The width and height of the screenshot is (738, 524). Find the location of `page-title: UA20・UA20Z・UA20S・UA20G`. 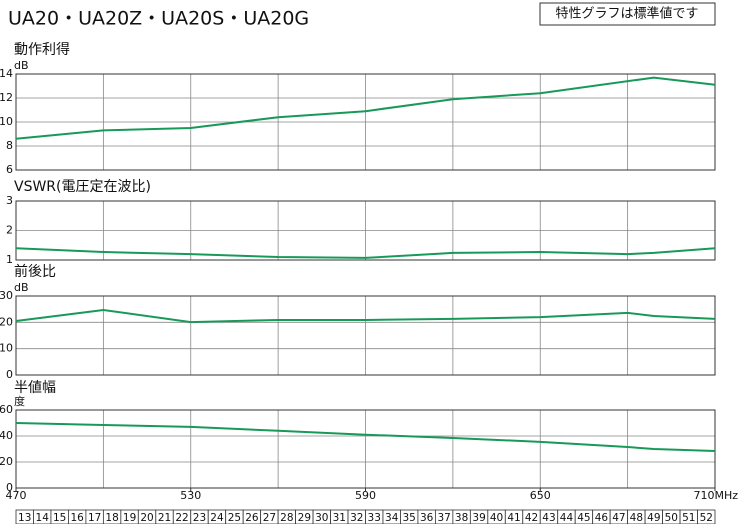

page-title: UA20・UA20Z・UA20S・UA20G is located at coordinates (158, 19).